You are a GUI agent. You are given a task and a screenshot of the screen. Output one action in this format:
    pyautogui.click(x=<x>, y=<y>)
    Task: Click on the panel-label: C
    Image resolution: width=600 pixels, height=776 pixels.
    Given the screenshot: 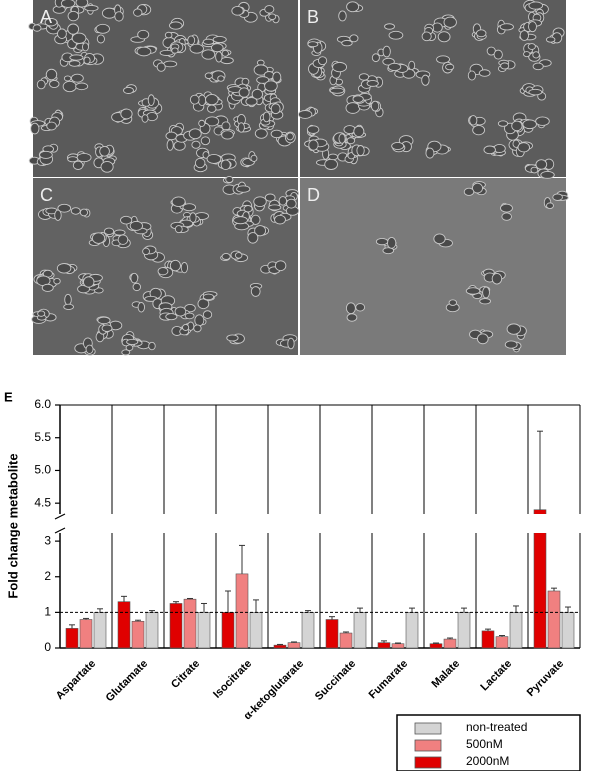 What is the action you would take?
    pyautogui.click(x=46, y=195)
    